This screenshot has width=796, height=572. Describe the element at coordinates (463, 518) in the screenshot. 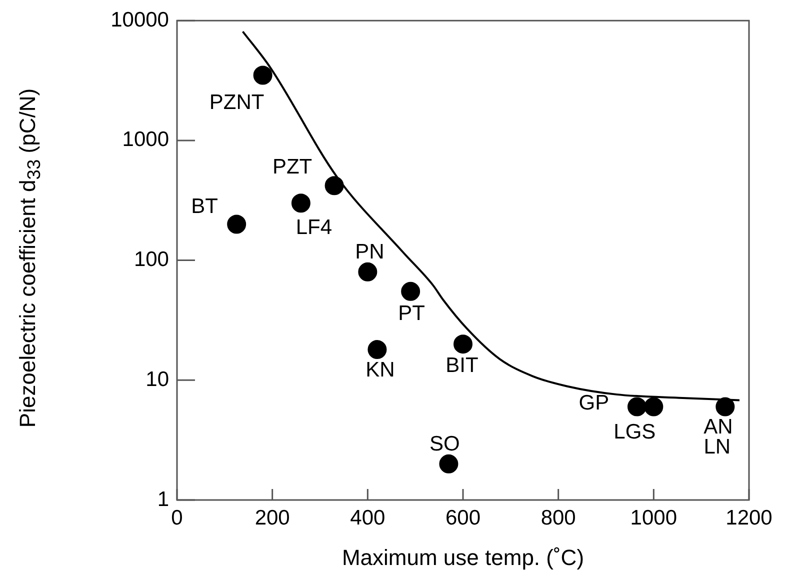

I see `x-tick-label: 600` at that location.